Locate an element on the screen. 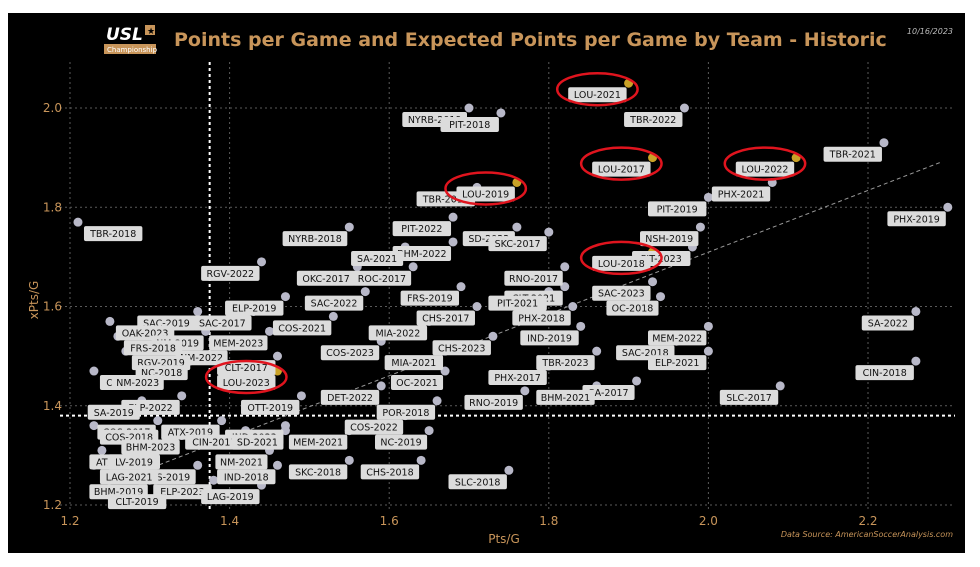 This screenshot has height=567, width=980. point-label: IND-2019 is located at coordinates (549, 338).